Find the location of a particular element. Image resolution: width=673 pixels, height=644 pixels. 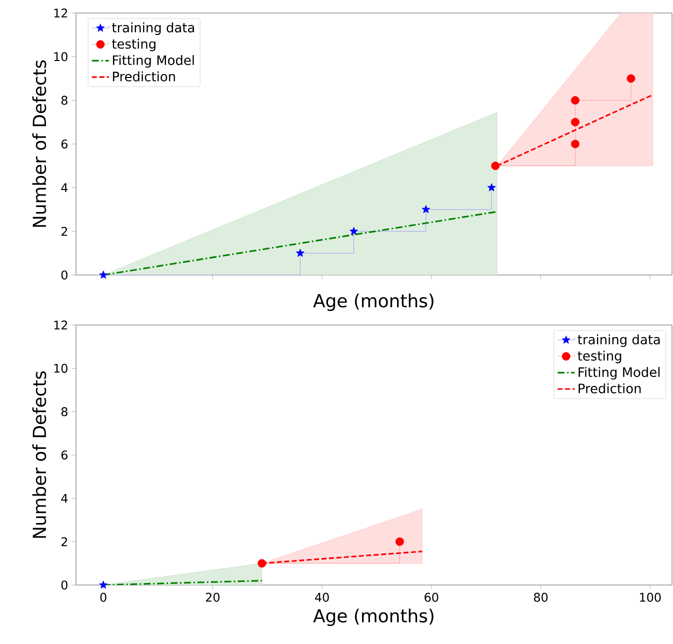

x-tick-label: 80 is located at coordinates (541, 597).